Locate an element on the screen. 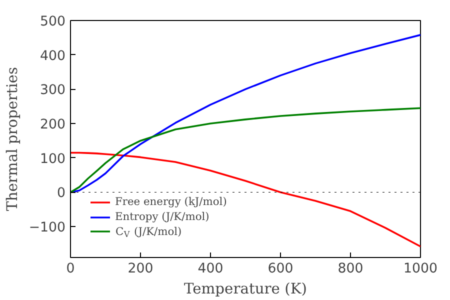  y-axis-title: Thermal properties is located at coordinates (12, 139).